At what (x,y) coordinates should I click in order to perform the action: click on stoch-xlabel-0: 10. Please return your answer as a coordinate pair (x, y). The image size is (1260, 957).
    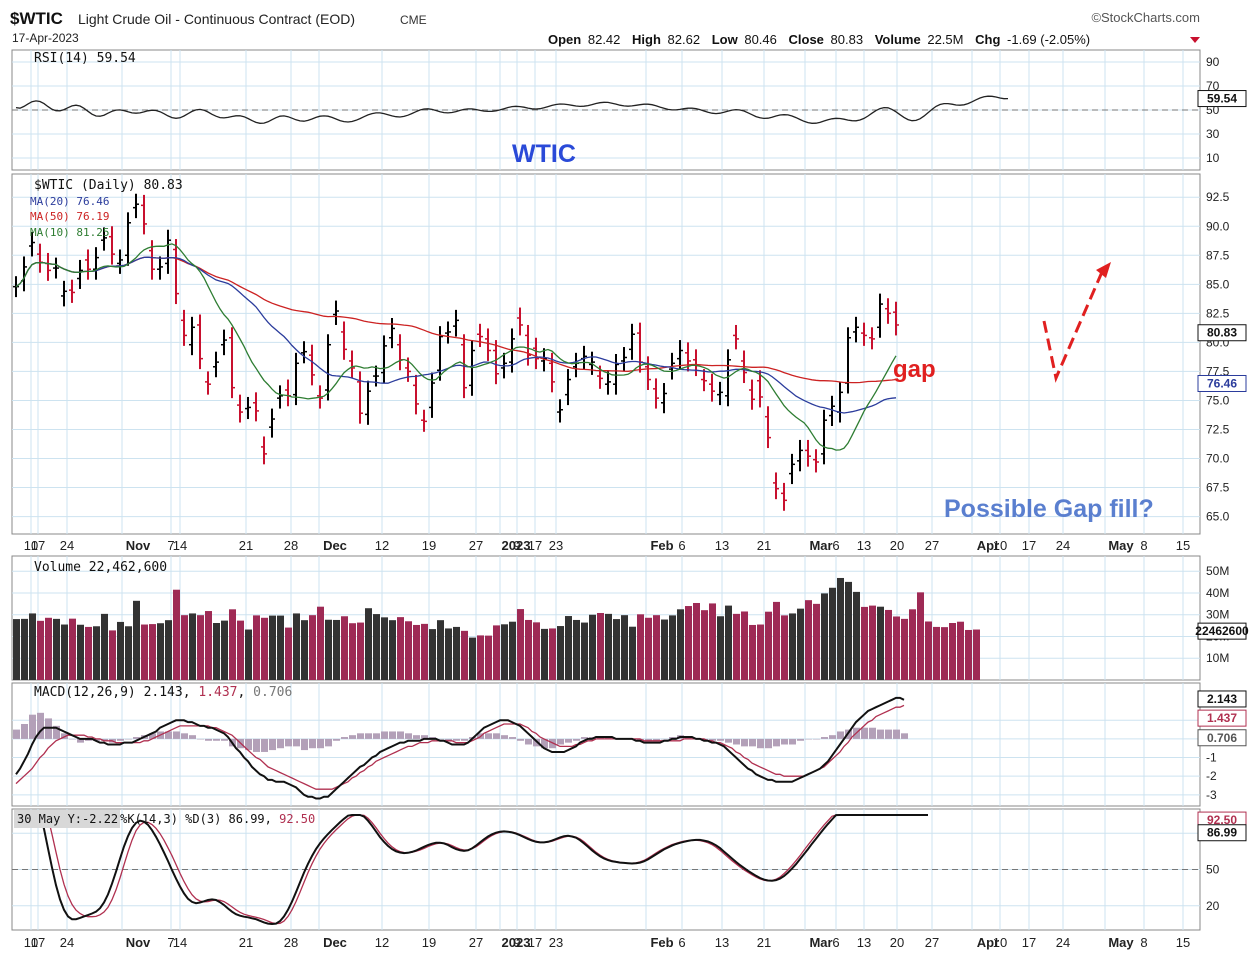
    Looking at the image, I should click on (31, 942).